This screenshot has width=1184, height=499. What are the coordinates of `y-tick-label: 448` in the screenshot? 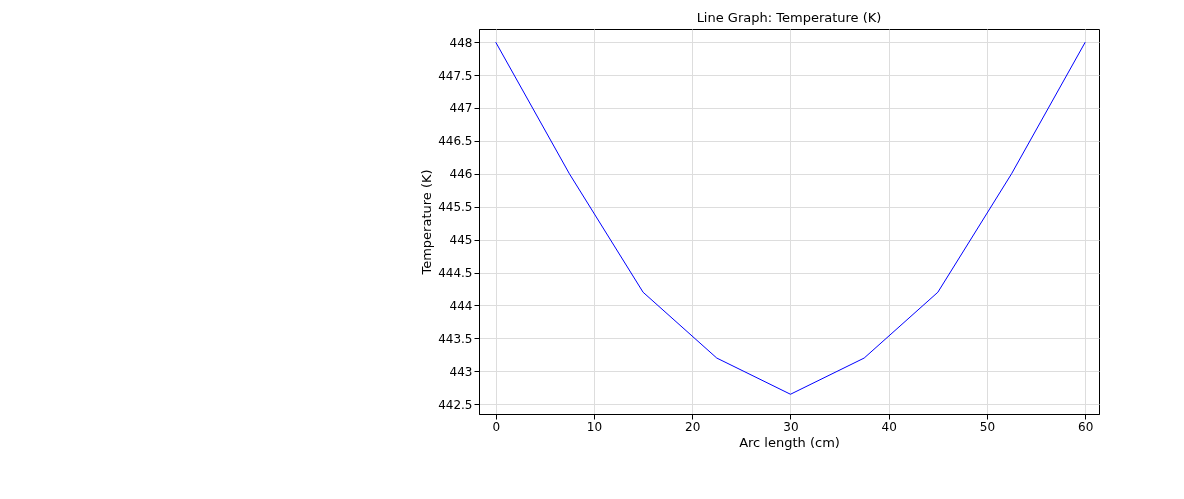 It's located at (461, 42).